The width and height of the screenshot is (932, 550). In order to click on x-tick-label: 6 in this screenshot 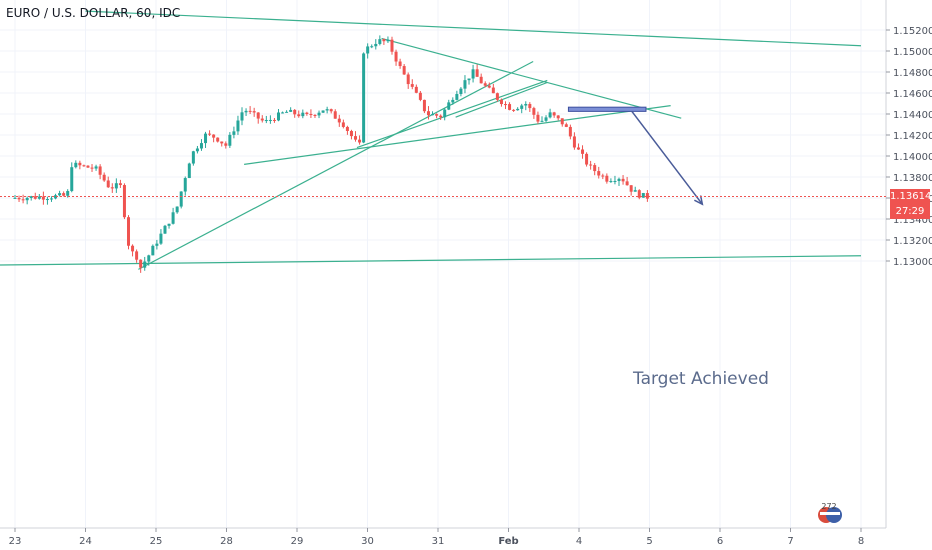, I will do `click(720, 541)`.